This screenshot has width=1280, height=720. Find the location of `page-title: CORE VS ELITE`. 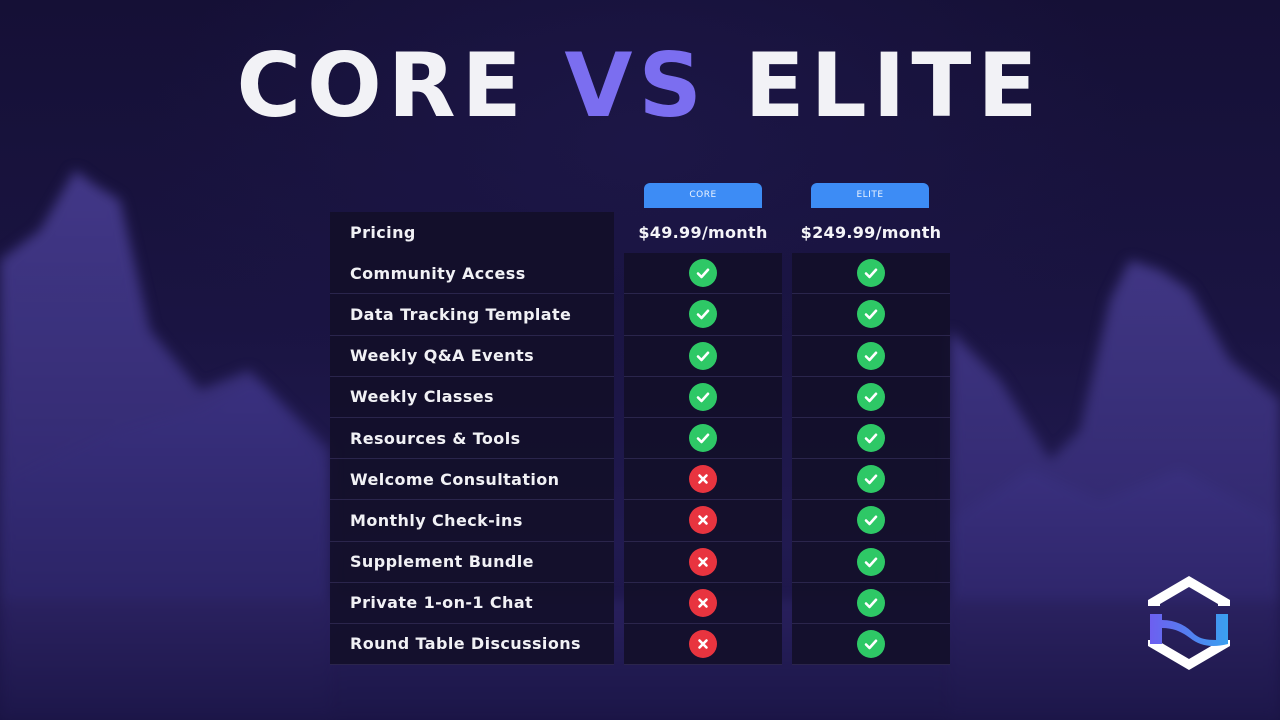

page-title: CORE VS ELITE is located at coordinates (640, 86).